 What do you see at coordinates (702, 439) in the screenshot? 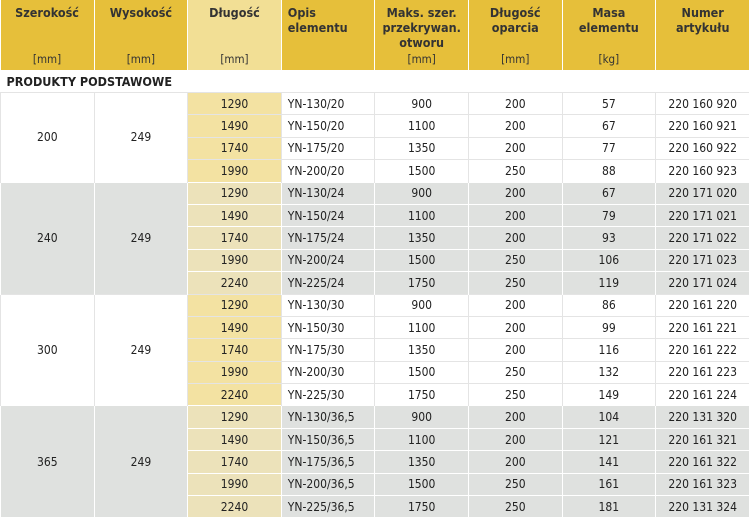
I see `cell-article-number: 220 161 321` at bounding box center [702, 439].